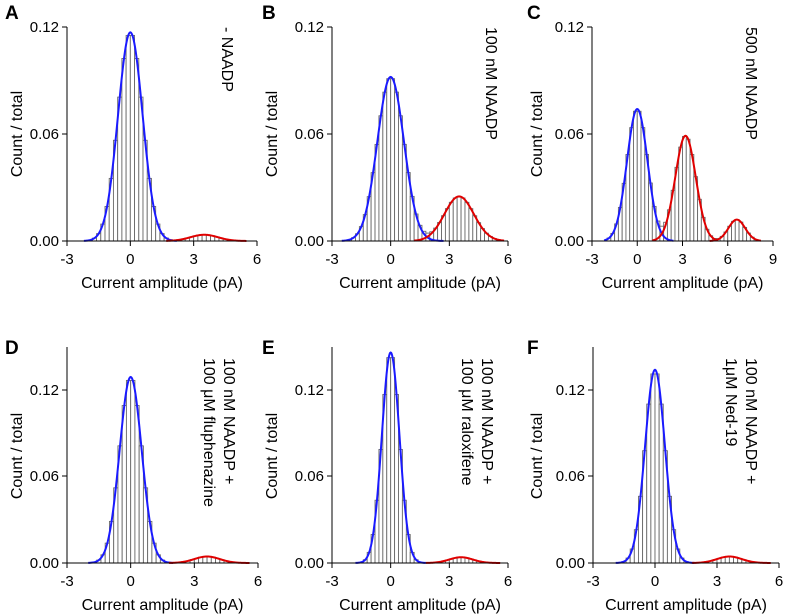  Describe the element at coordinates (534, 13) in the screenshot. I see `panel-letter: C` at that location.